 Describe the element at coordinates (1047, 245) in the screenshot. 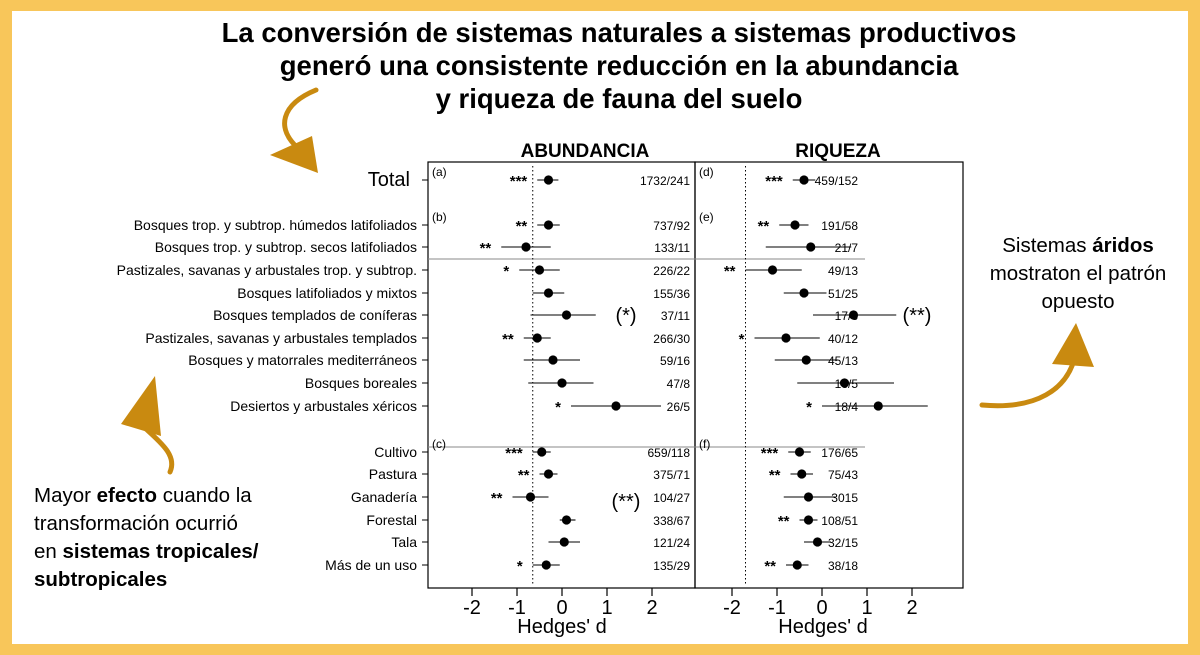

I see `note-right-text-1: Sistemas` at that location.